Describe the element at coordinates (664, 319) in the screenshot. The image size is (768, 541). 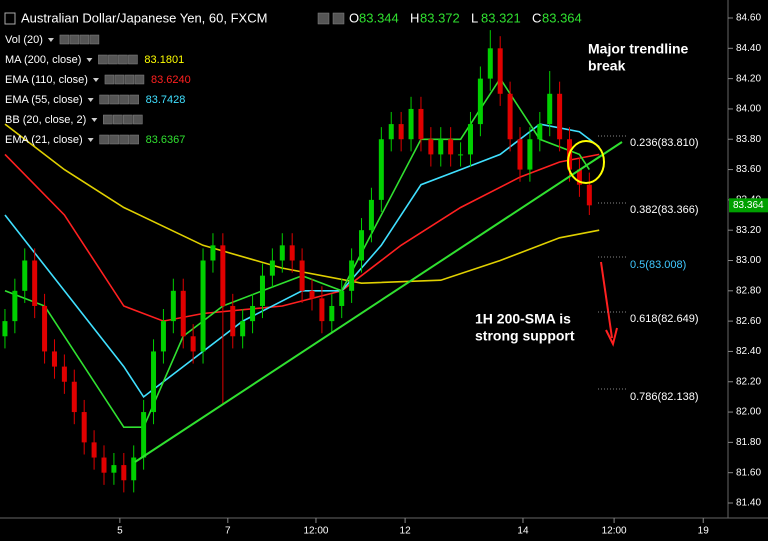
I see `fib-label: 0.618(82.649)` at that location.